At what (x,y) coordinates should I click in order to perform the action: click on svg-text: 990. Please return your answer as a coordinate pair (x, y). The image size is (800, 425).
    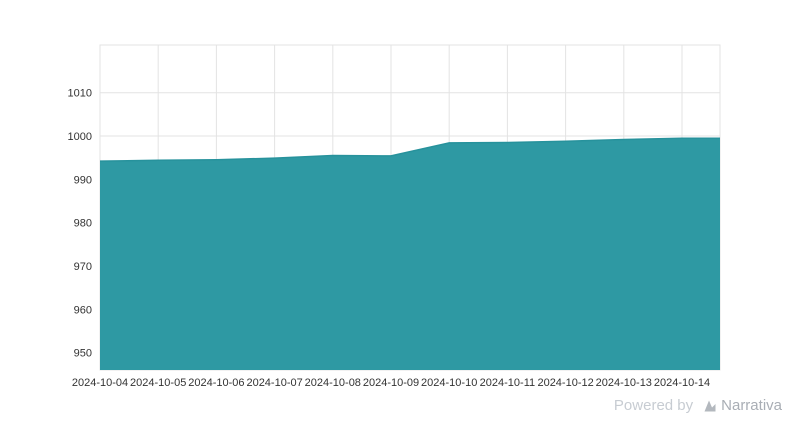
    Looking at the image, I should click on (83, 180).